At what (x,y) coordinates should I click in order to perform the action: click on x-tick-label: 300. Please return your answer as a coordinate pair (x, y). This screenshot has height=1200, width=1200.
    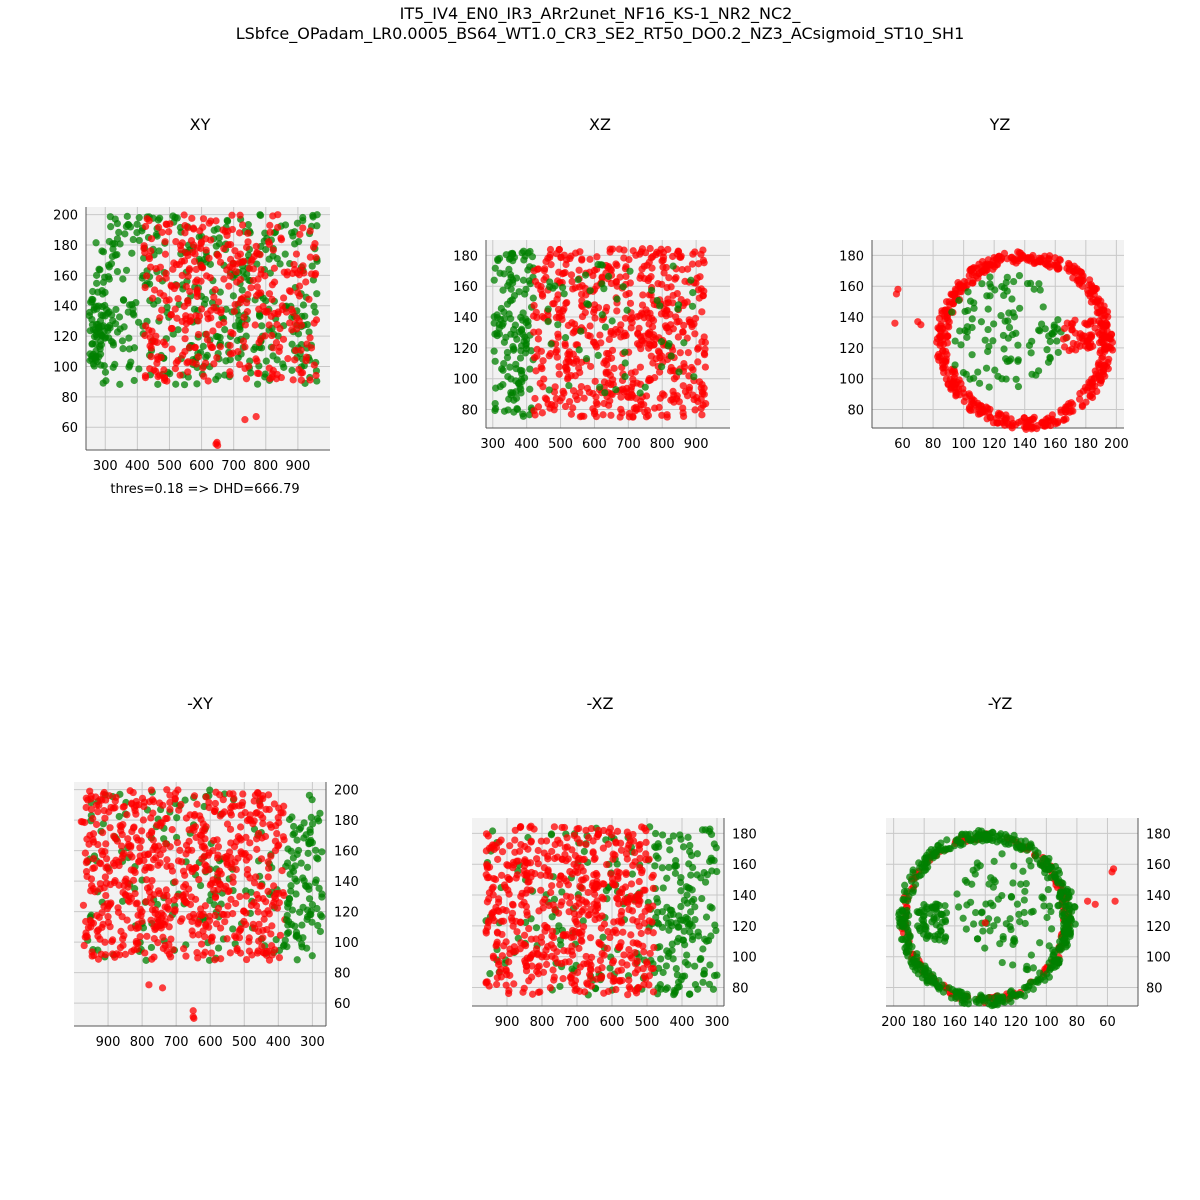
    Looking at the image, I should click on (492, 444).